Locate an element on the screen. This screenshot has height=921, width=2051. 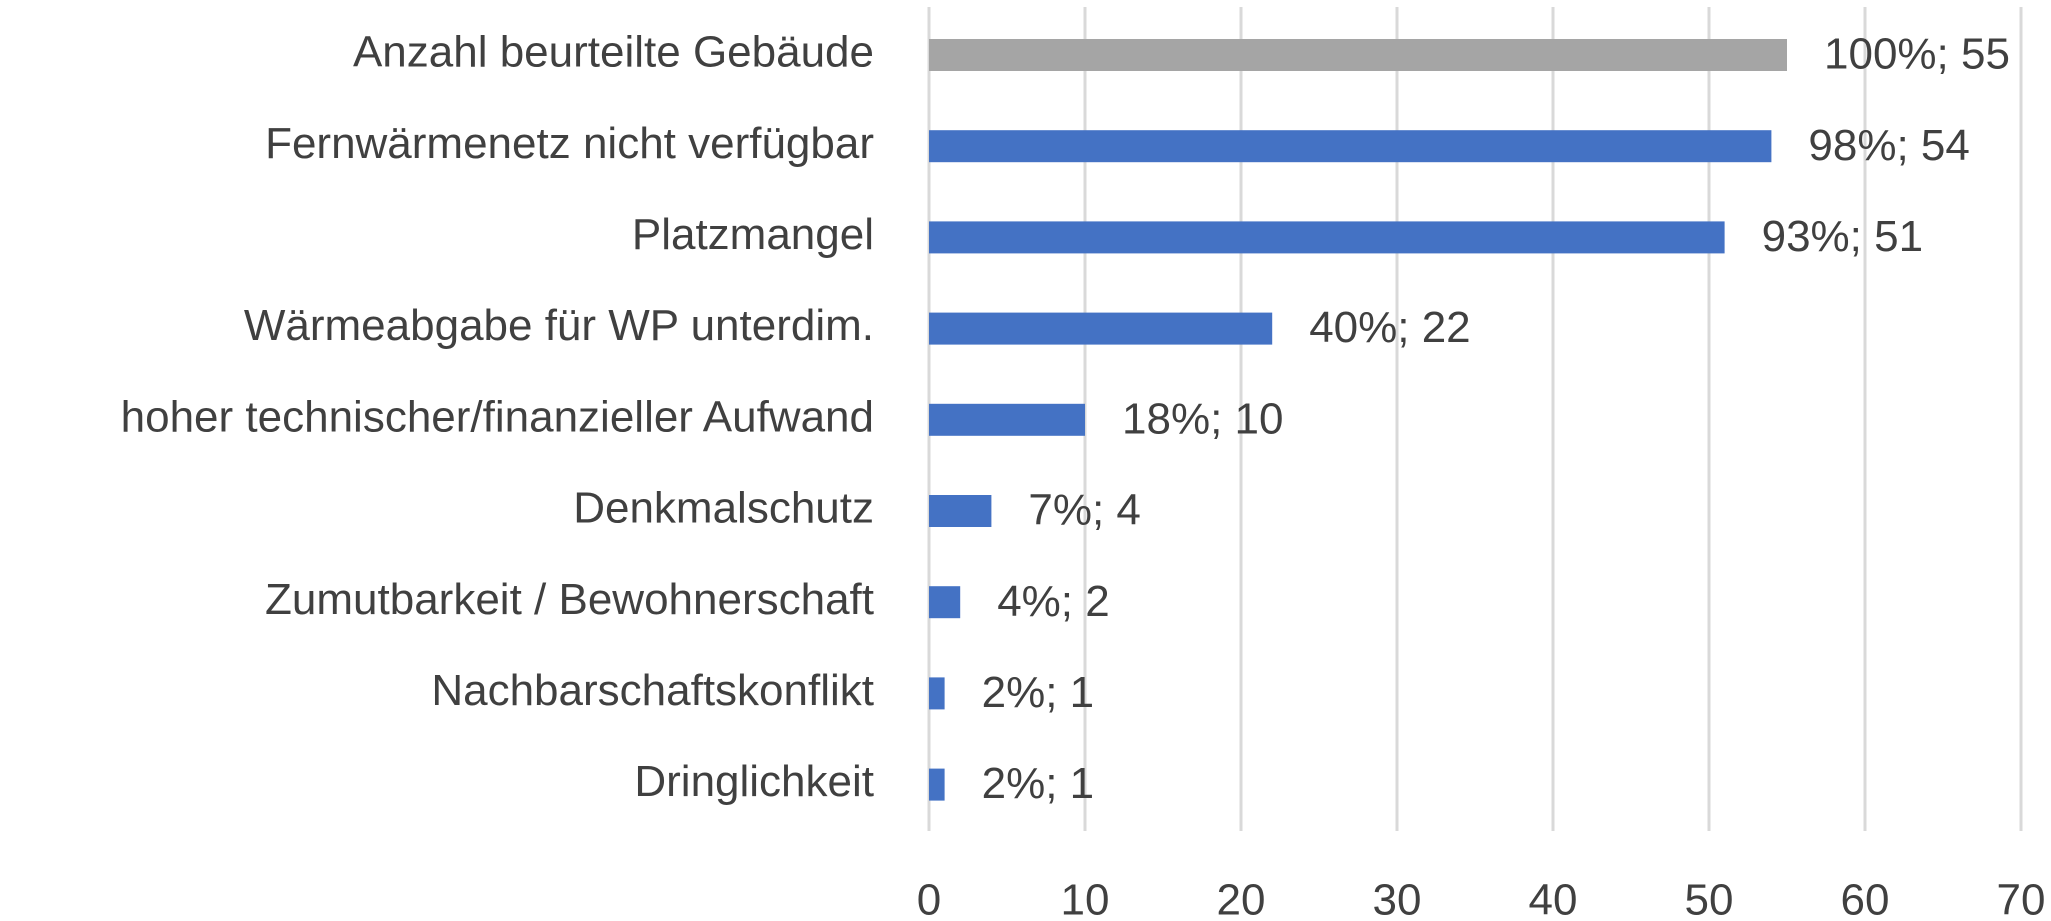
y-tick-label: Anzahl beurteilte Gebäude is located at coordinates (613, 52).